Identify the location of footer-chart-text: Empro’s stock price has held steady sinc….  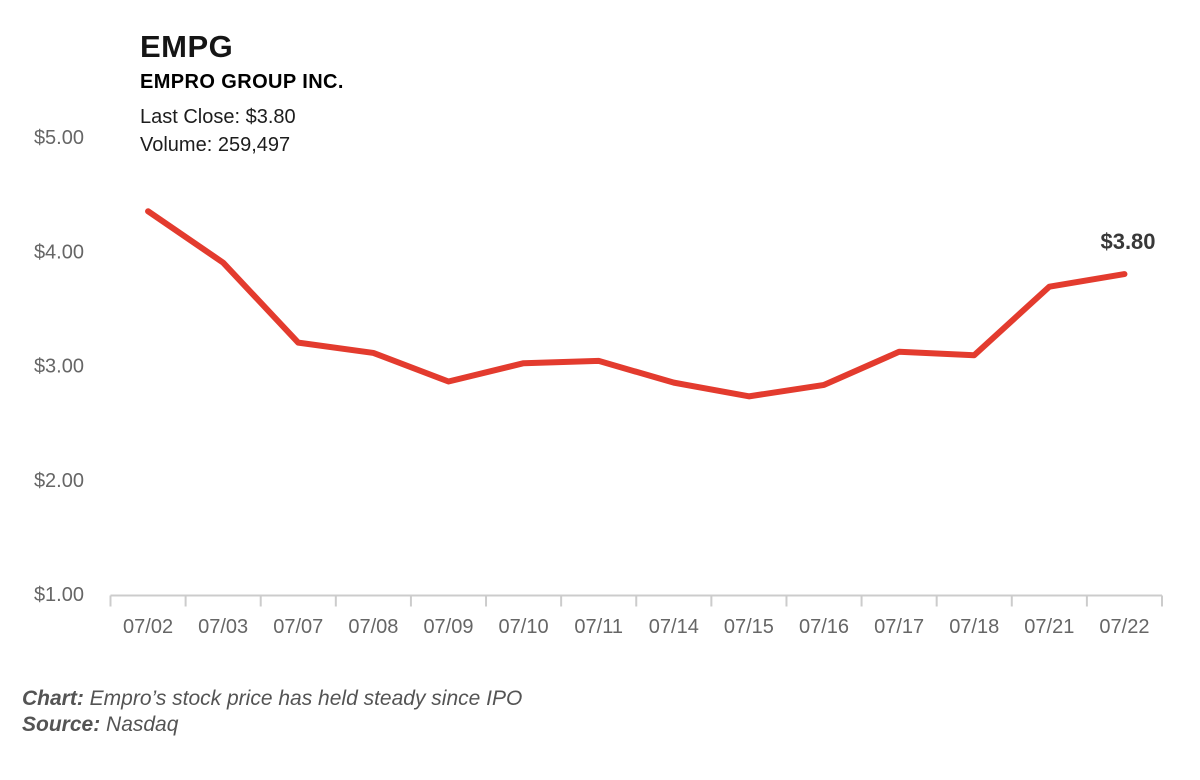
(303, 698).